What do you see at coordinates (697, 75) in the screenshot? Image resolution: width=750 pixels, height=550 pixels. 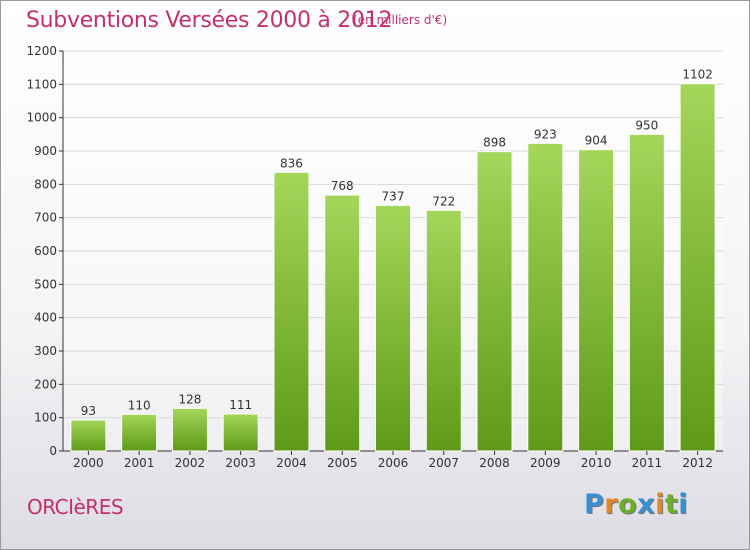 I see `bar-value-label: 1102` at bounding box center [697, 75].